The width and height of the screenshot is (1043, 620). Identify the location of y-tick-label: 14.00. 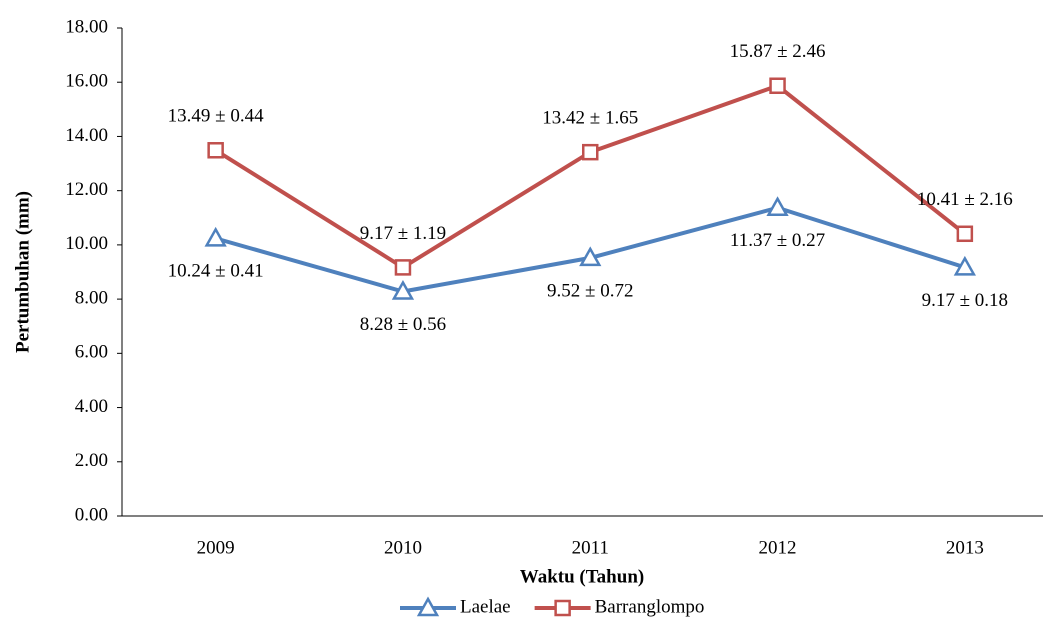
(86, 135).